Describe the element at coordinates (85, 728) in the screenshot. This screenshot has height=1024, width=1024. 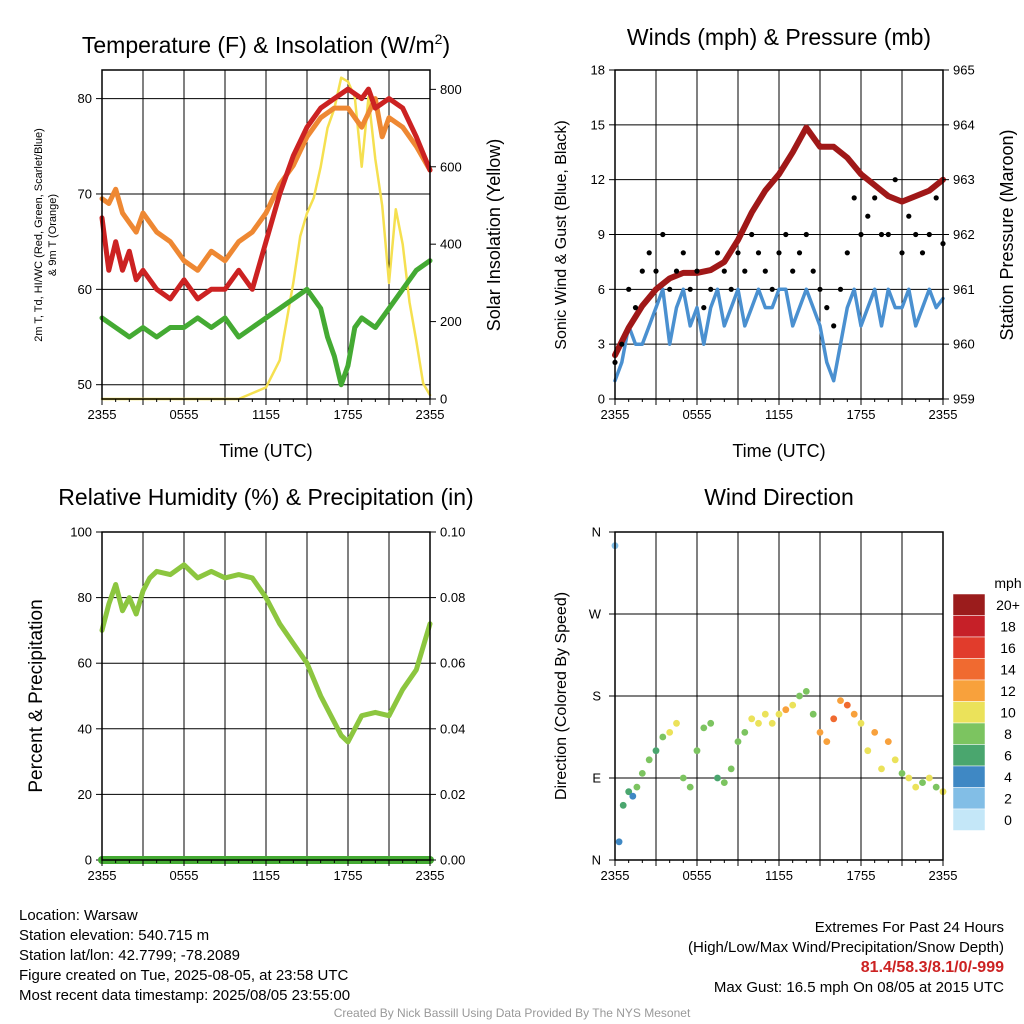
I see `rh-ytick-label: 40` at that location.